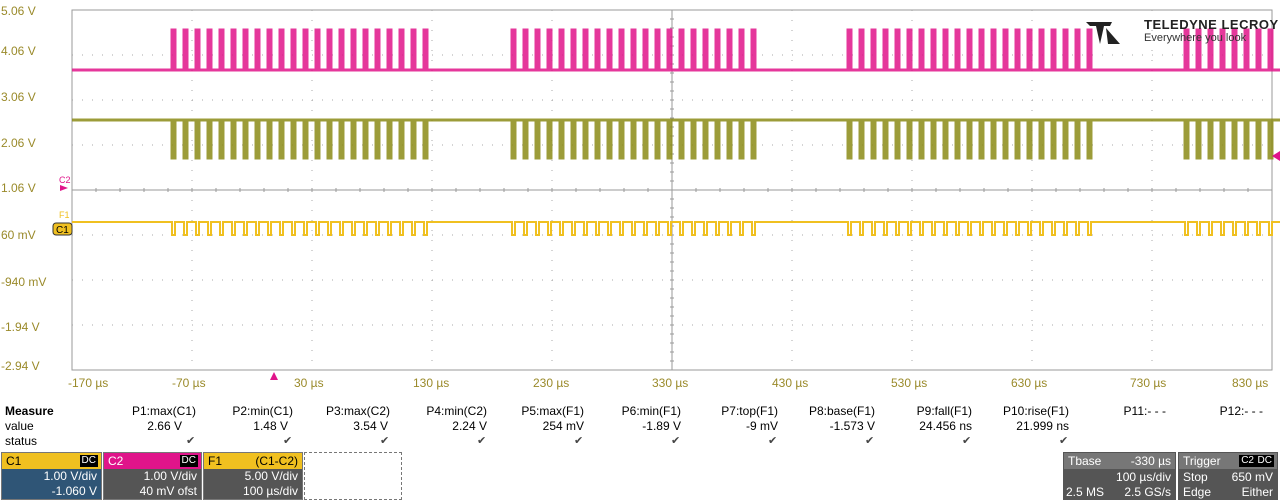 This screenshot has width=1280, height=502. I want to click on c1-label: C1, so click(14, 461).